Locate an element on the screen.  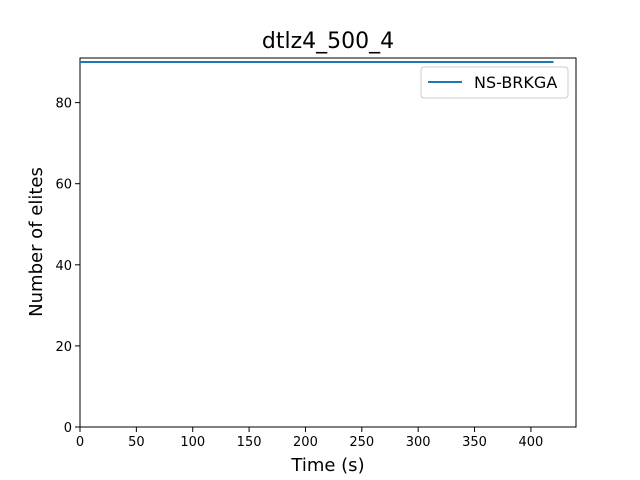
y-axis-ticks: 0 20 40 60 80 is located at coordinates (67, 266).